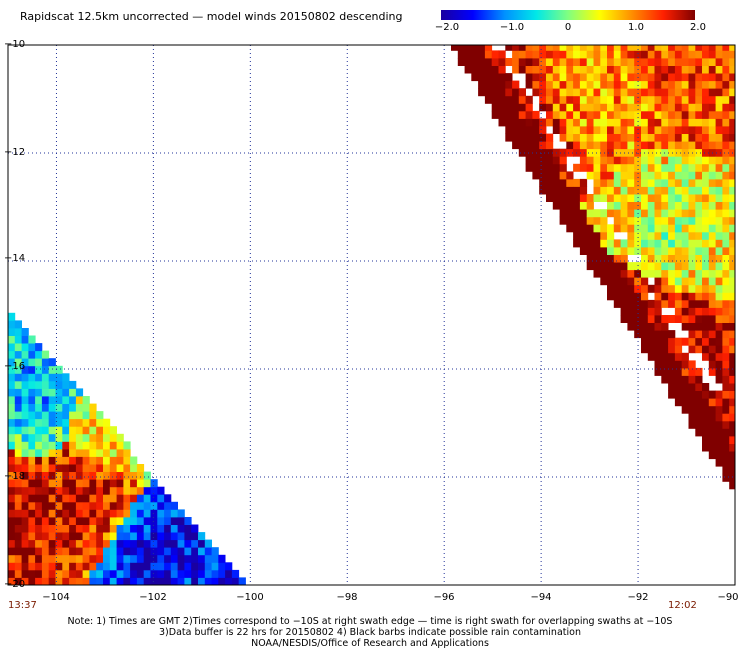 The width and height of the screenshot is (740, 650). Describe the element at coordinates (56, 597) in the screenshot. I see `x-tick-label: −104` at that location.